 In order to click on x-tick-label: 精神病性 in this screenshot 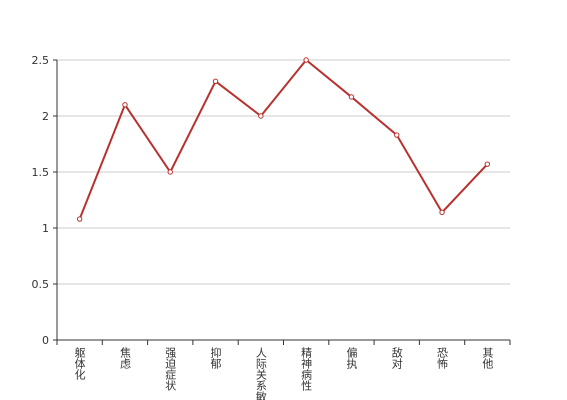, I will do `click(306, 369)`.